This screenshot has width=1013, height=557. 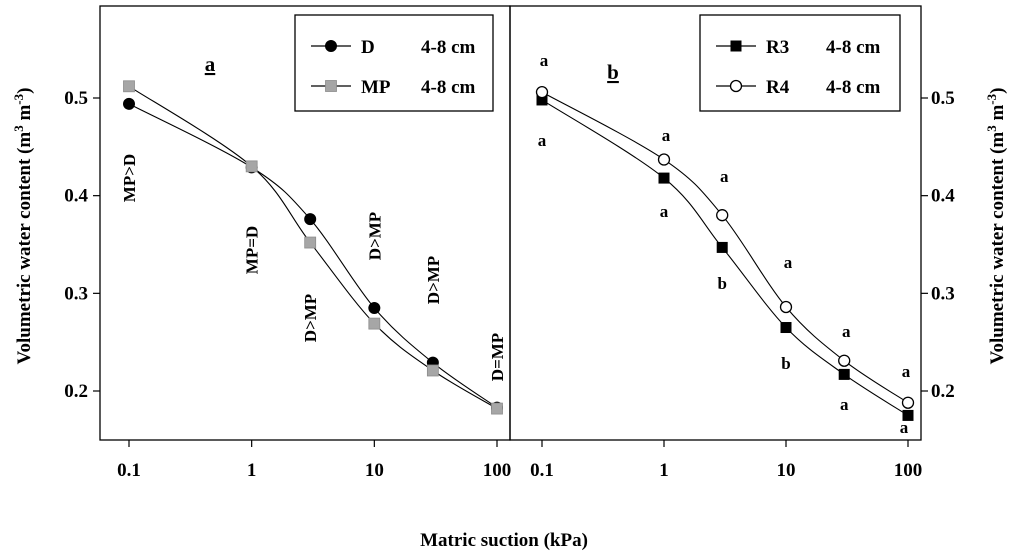 I want to click on y-axis-title-left: Volumetric water content (m3 m-3), so click(x=23, y=226).